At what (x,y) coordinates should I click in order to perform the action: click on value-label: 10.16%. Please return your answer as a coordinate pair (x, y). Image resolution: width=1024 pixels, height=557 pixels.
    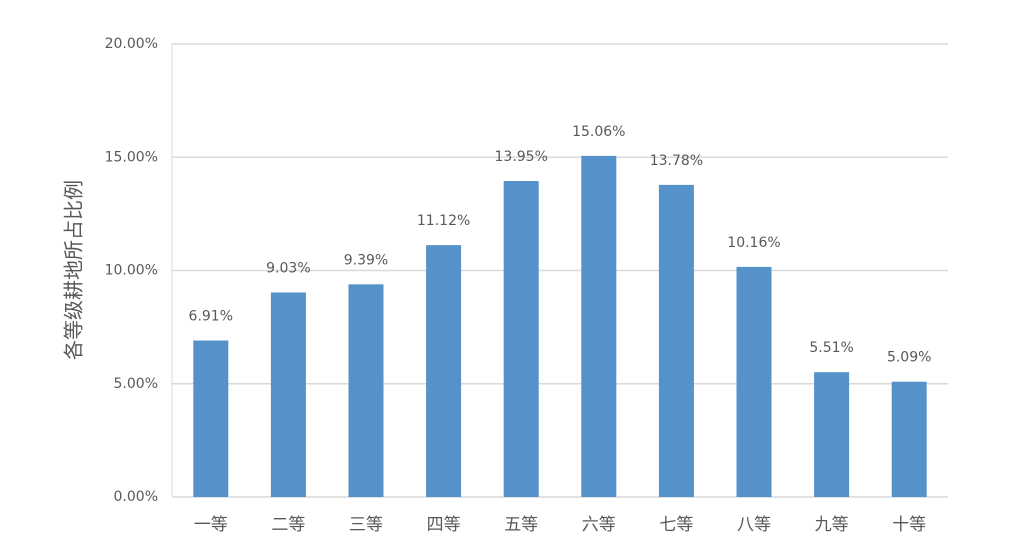
    Looking at the image, I should click on (753, 243).